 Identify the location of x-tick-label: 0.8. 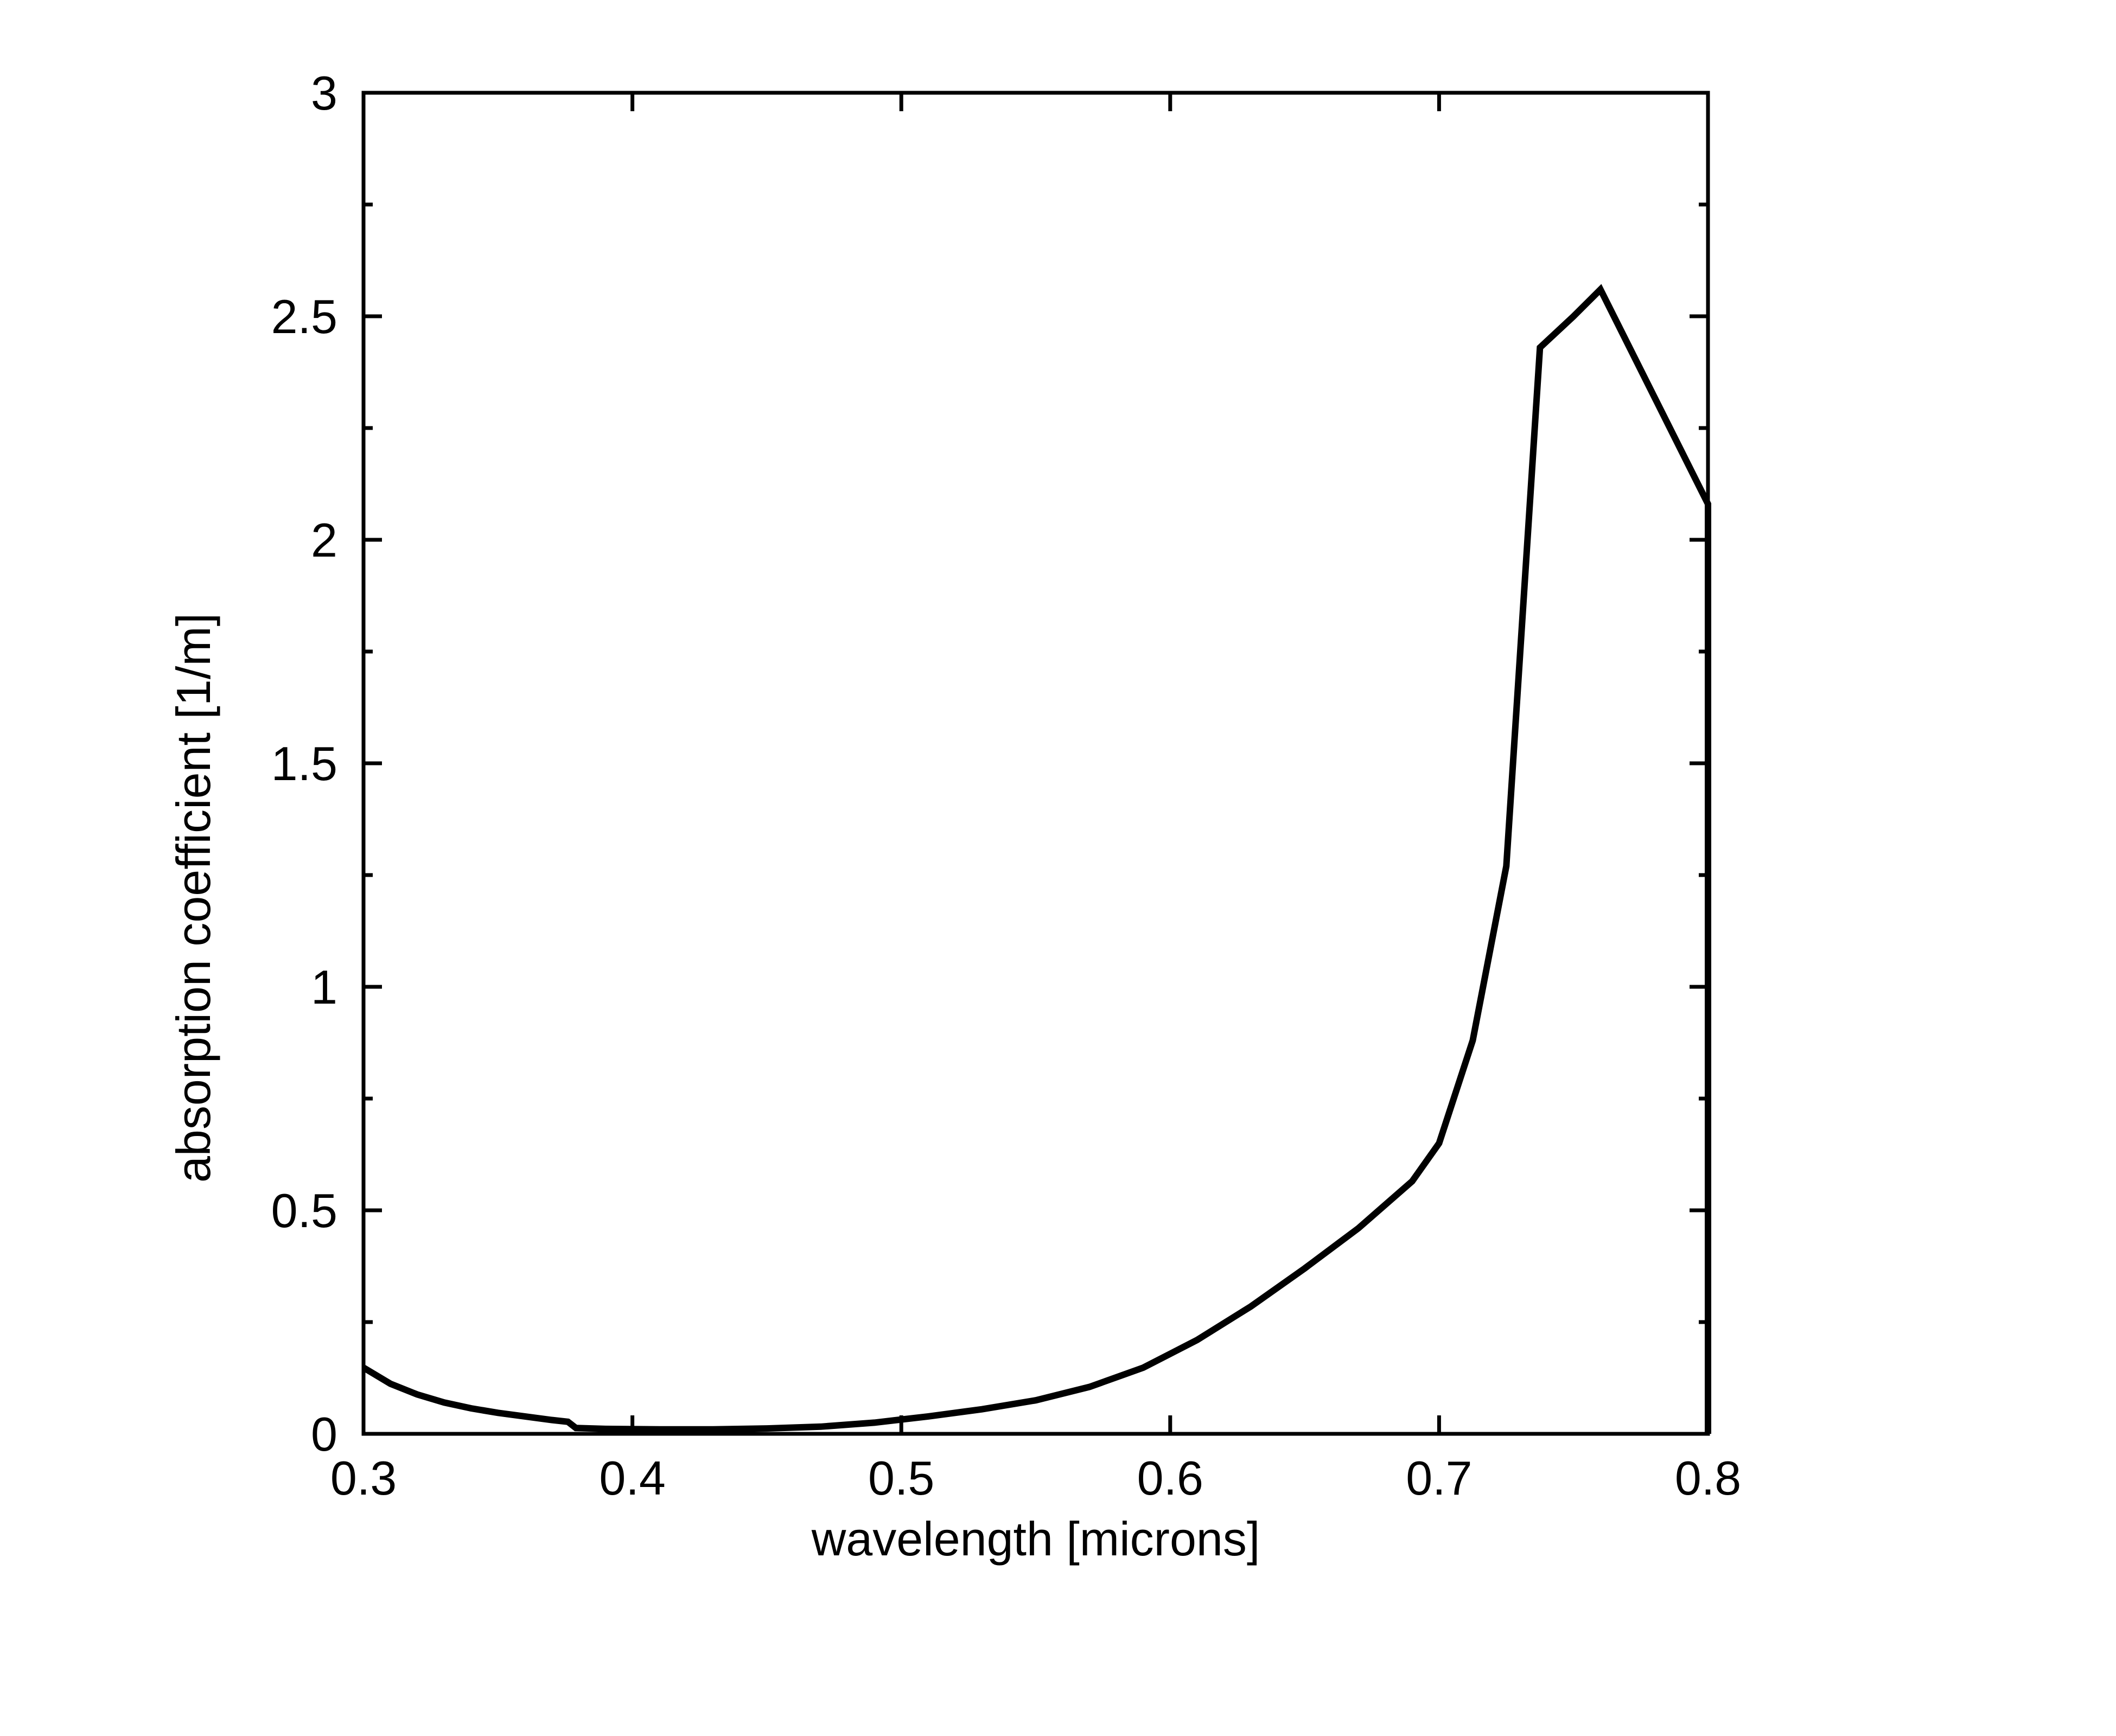
(1708, 1478).